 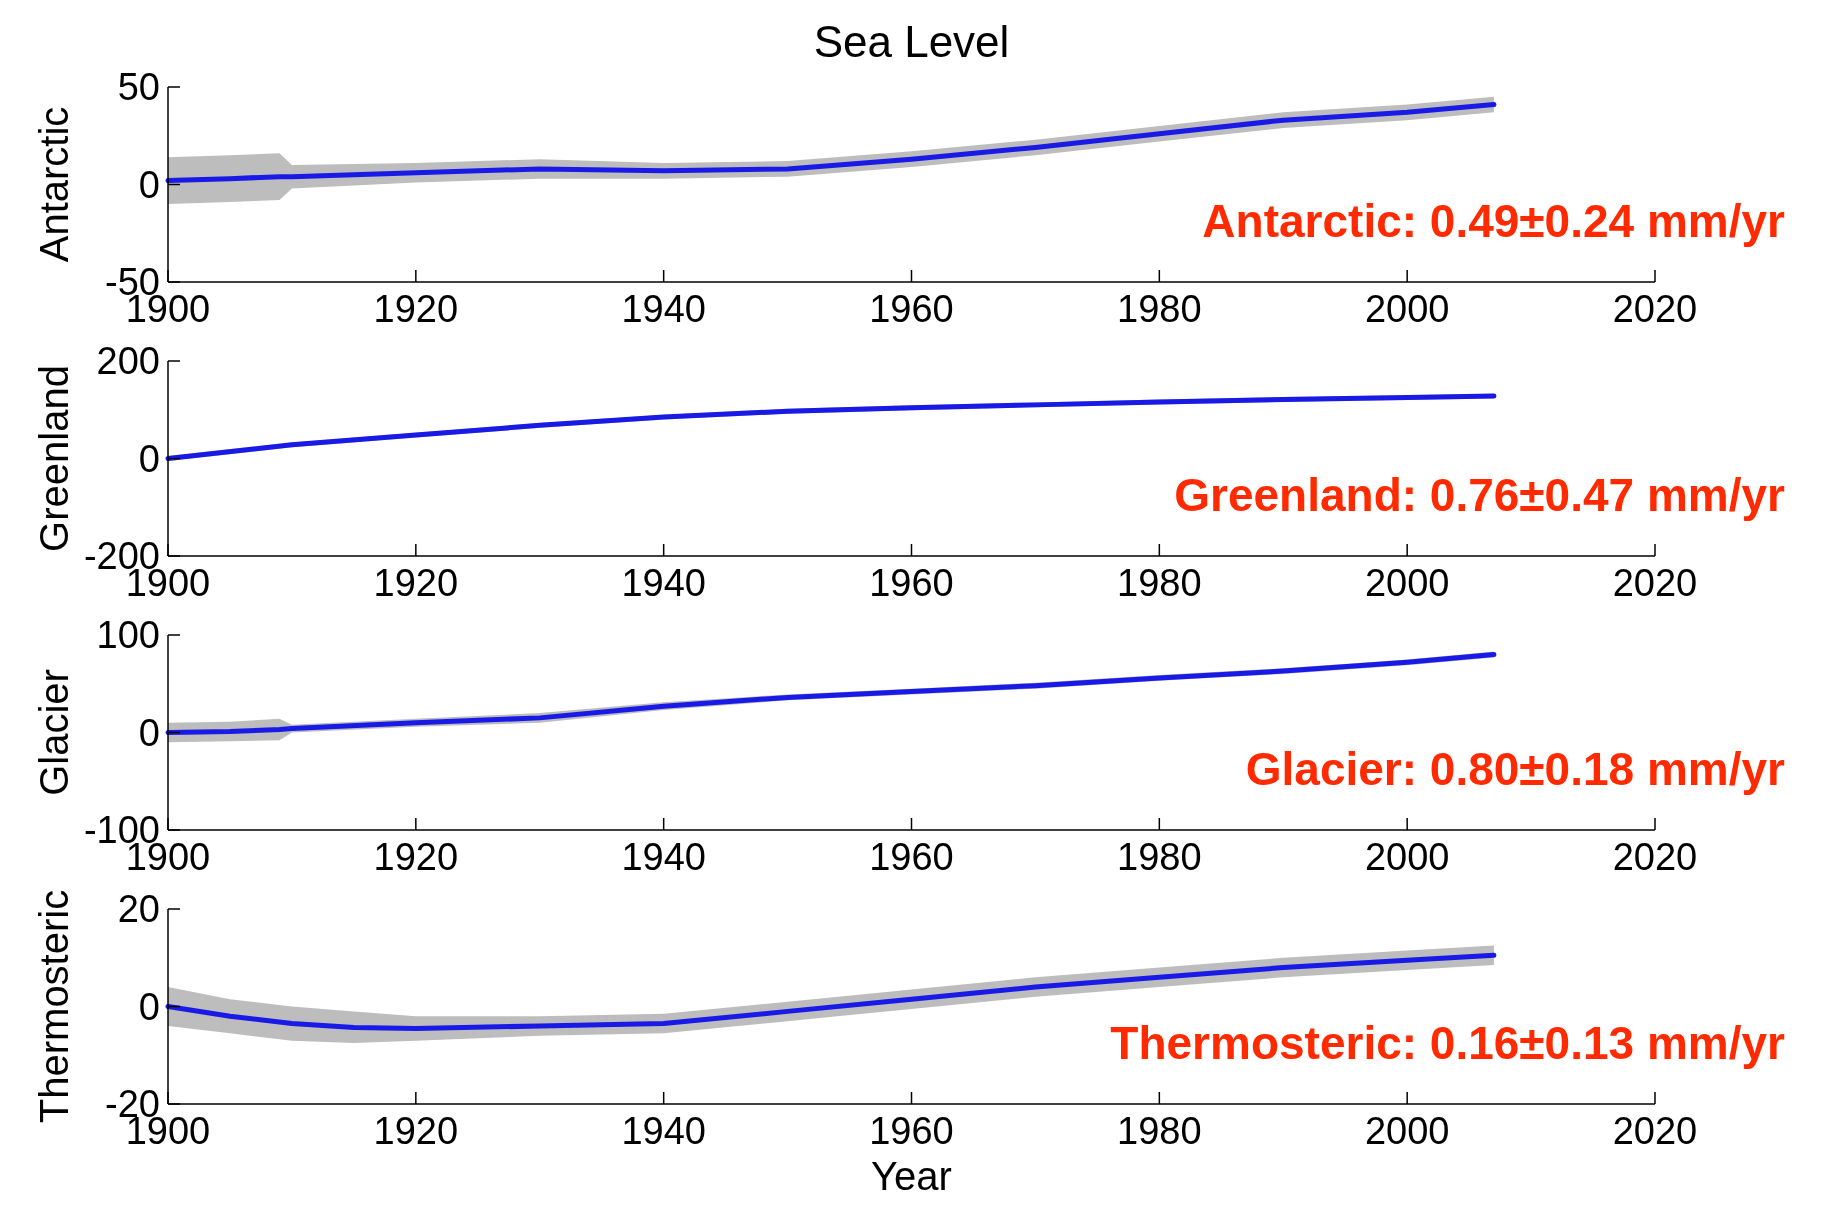 What do you see at coordinates (911, 41) in the screenshot?
I see `chart-title: Sea Level` at bounding box center [911, 41].